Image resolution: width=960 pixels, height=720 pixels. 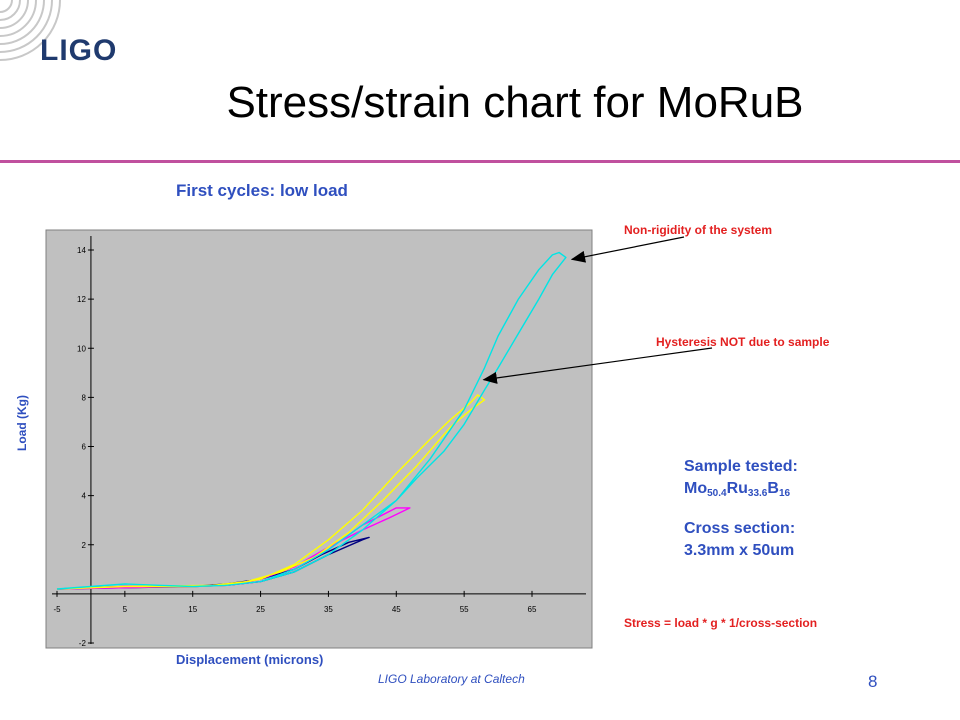 What do you see at coordinates (464, 609) in the screenshot?
I see `x-tick-label: 55` at bounding box center [464, 609].